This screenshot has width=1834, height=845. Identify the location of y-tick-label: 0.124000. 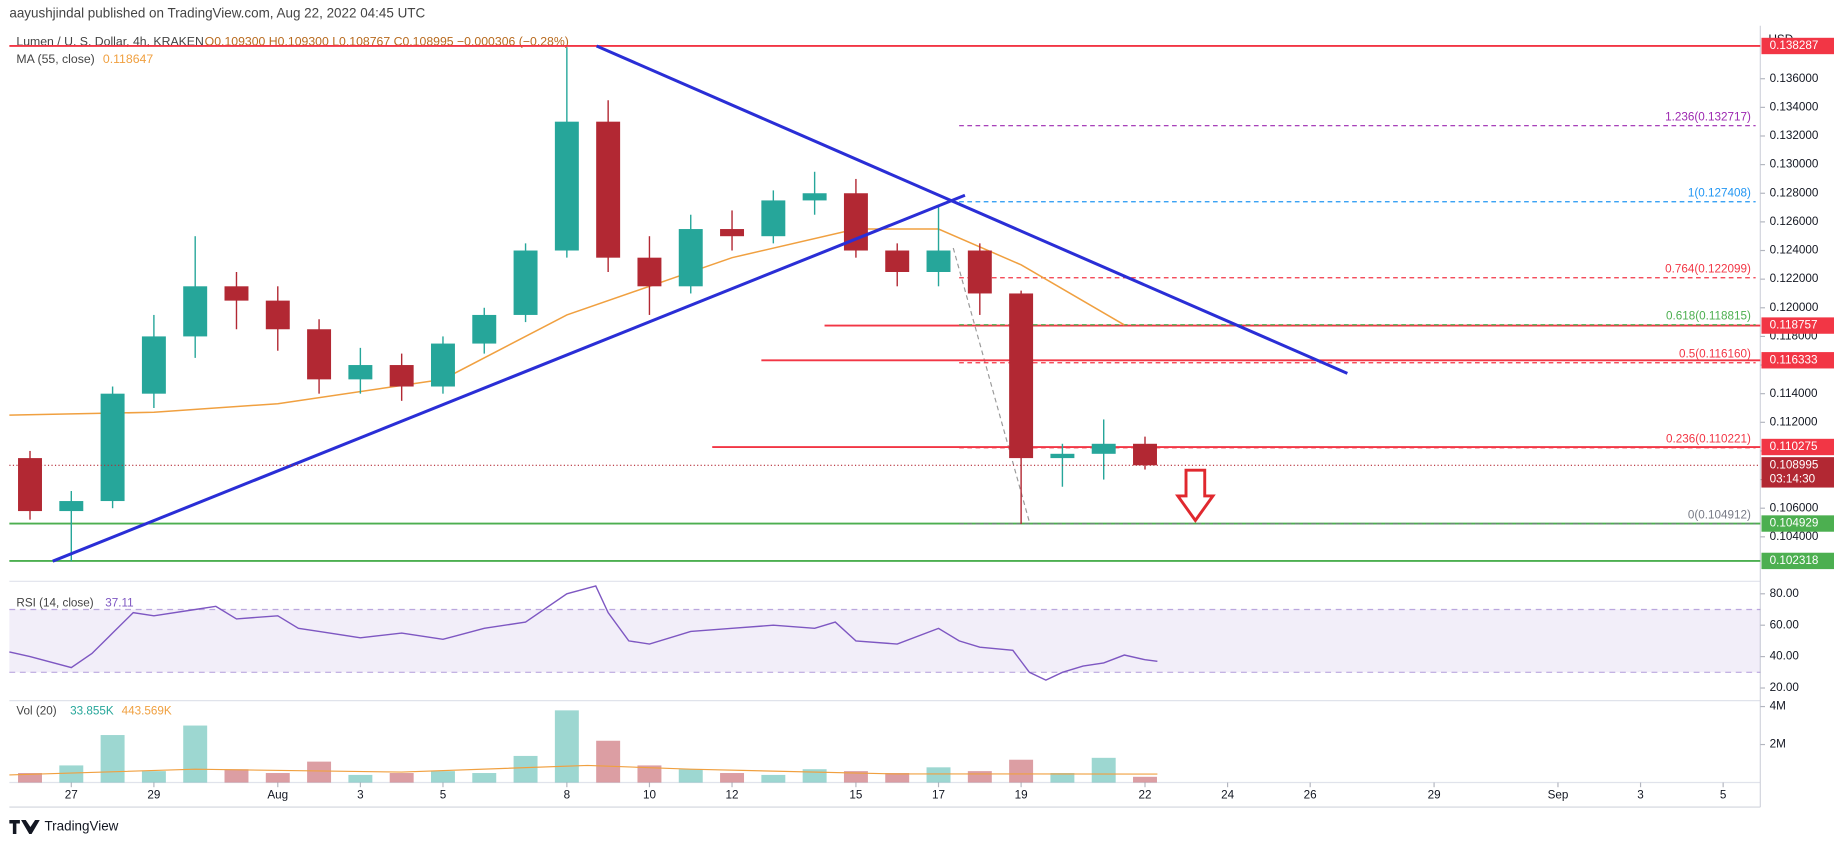
(1794, 250).